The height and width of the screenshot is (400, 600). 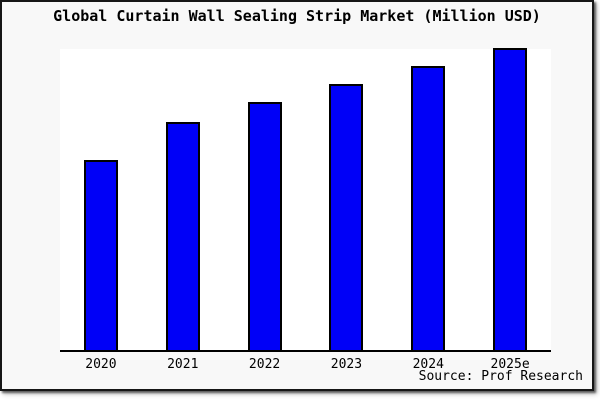 What do you see at coordinates (264, 226) in the screenshot?
I see `bar-2022` at bounding box center [264, 226].